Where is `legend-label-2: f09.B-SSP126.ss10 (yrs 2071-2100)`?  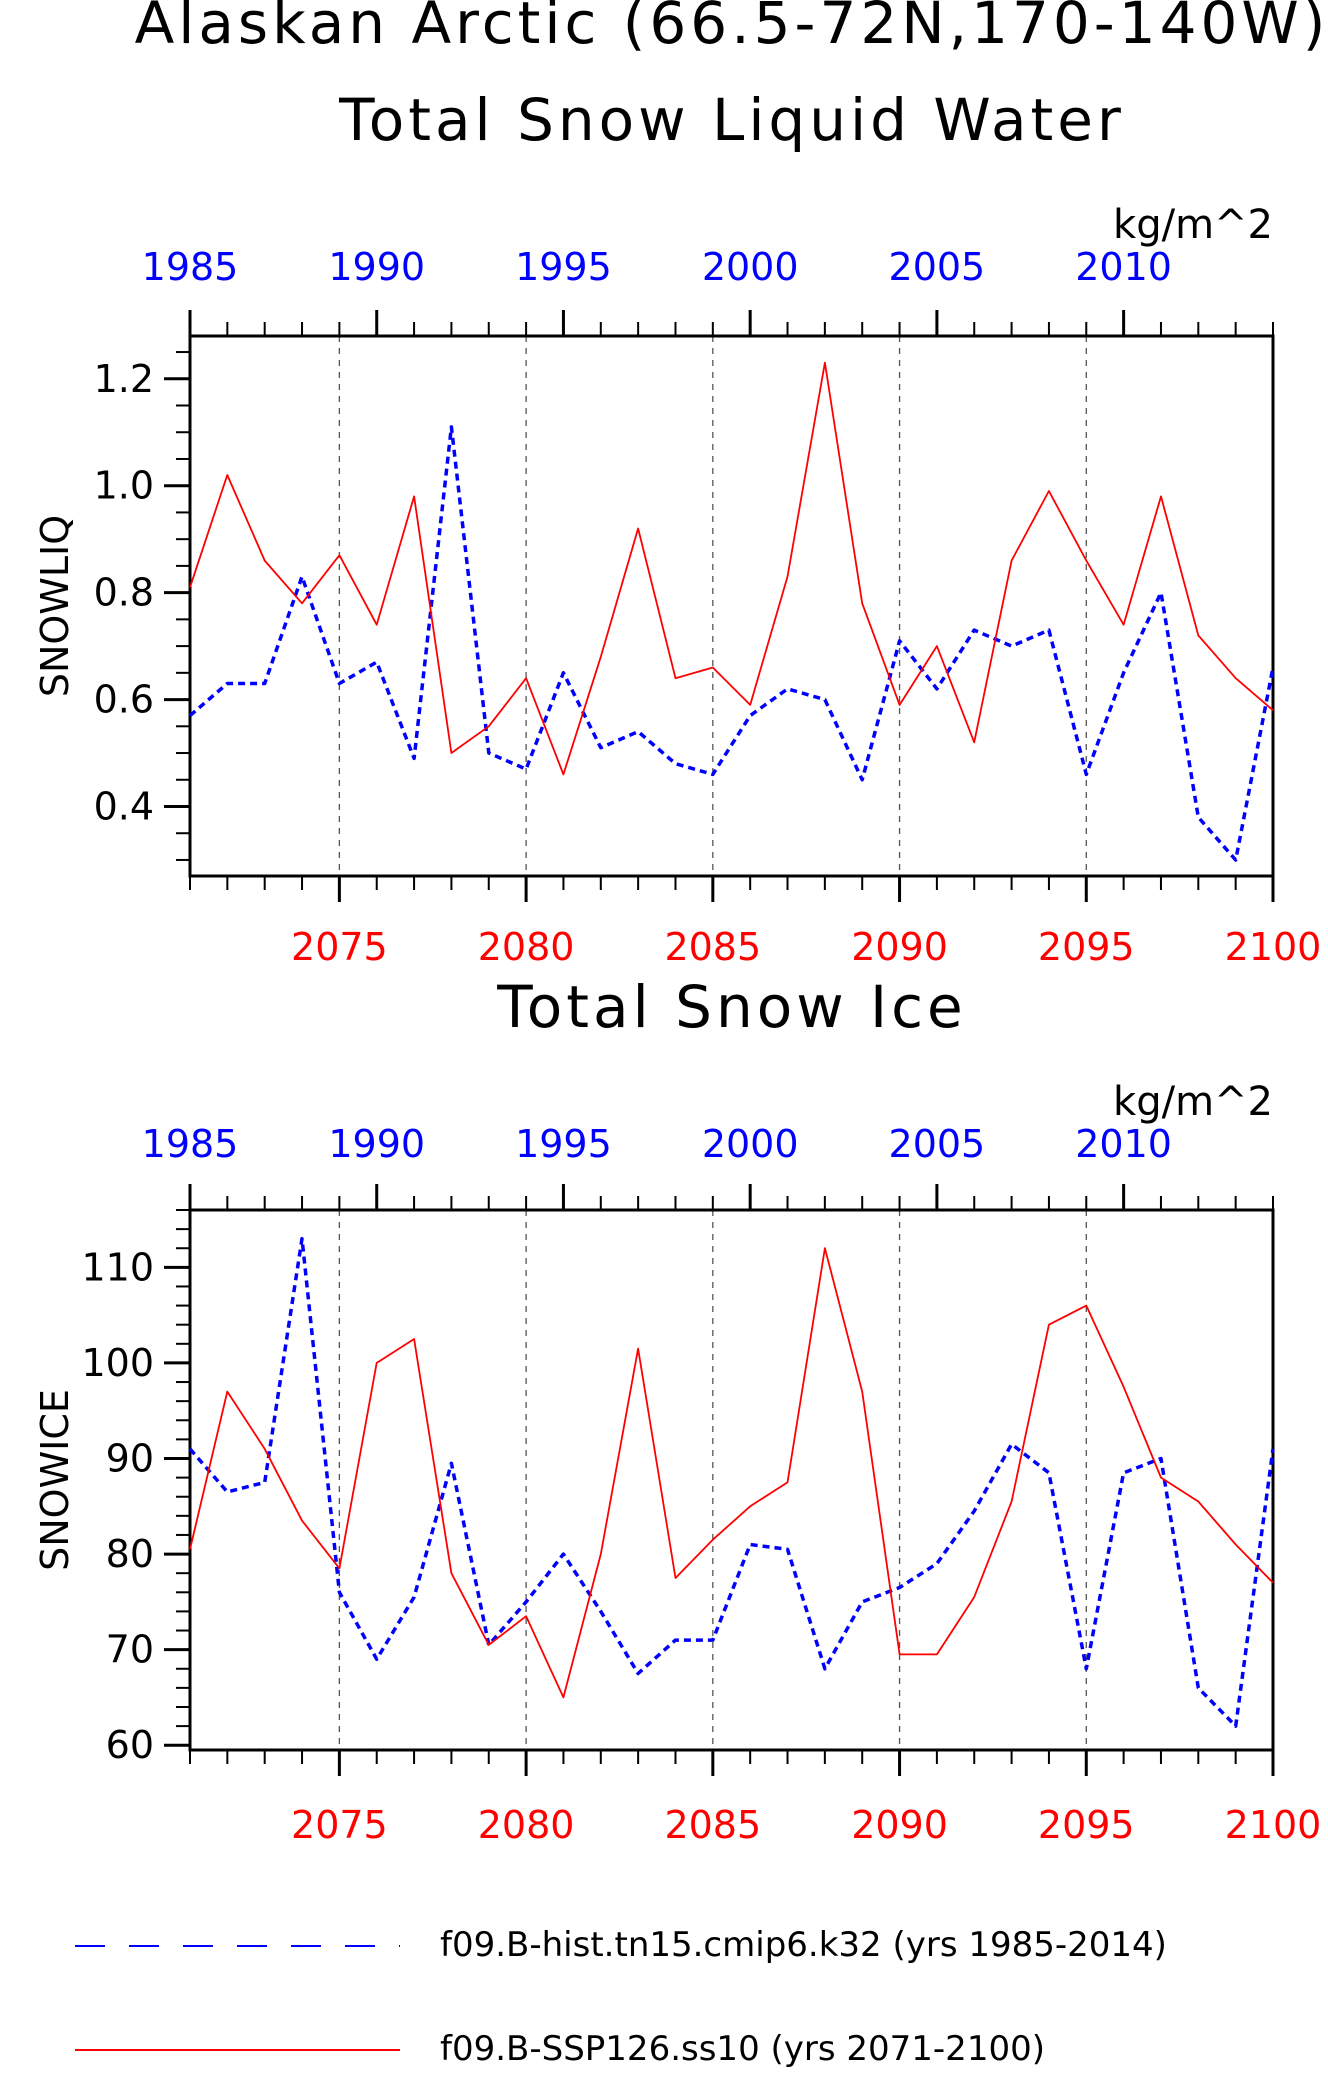 legend-label-2: f09.B-SSP126.ss10 (yrs 2071-2100) is located at coordinates (742, 2049).